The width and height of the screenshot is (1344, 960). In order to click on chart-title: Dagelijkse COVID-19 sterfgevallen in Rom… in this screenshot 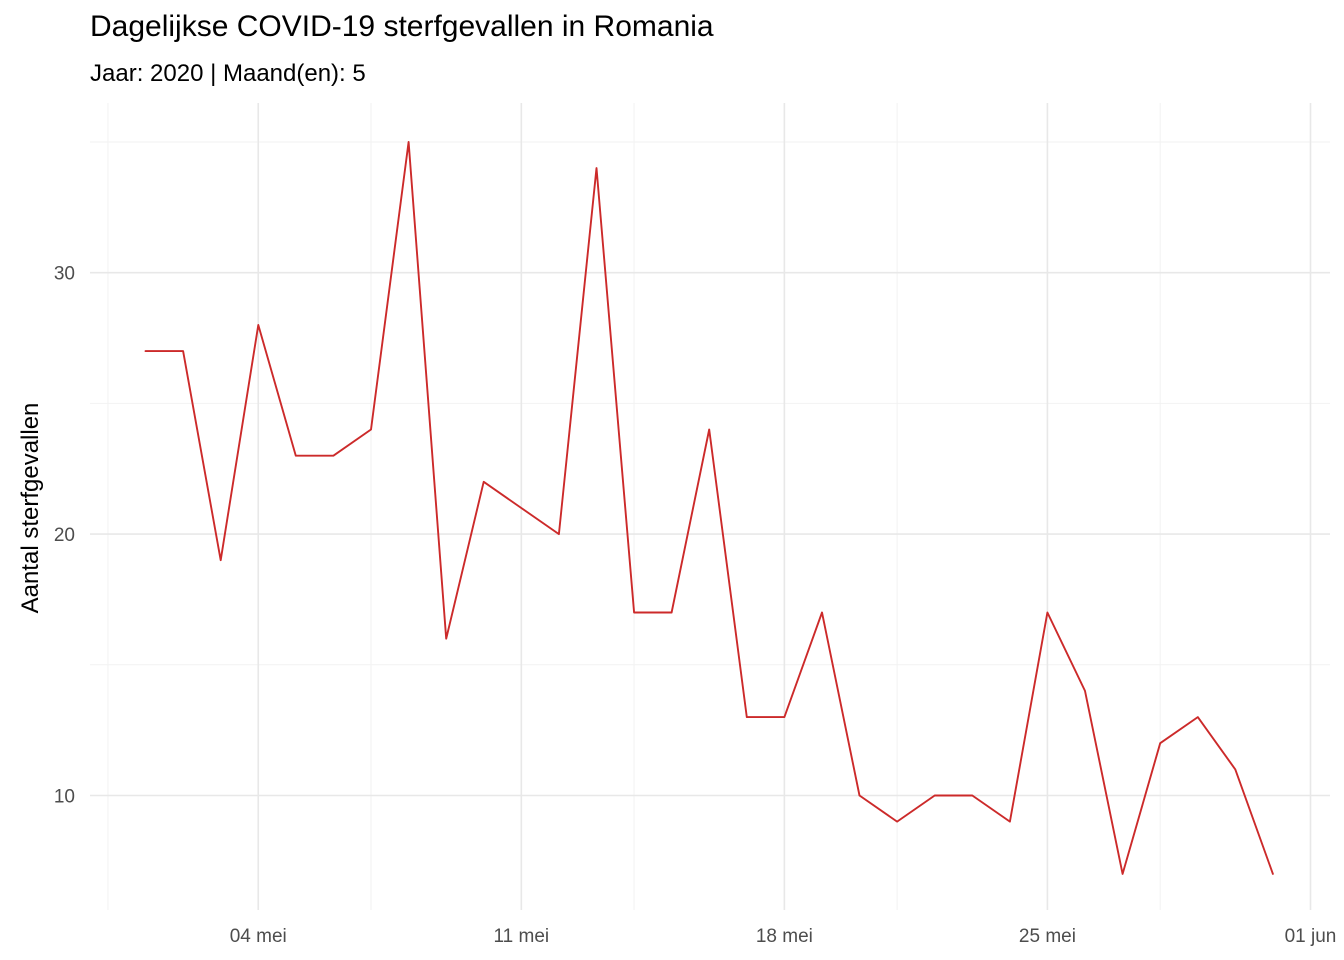, I will do `click(402, 26)`.